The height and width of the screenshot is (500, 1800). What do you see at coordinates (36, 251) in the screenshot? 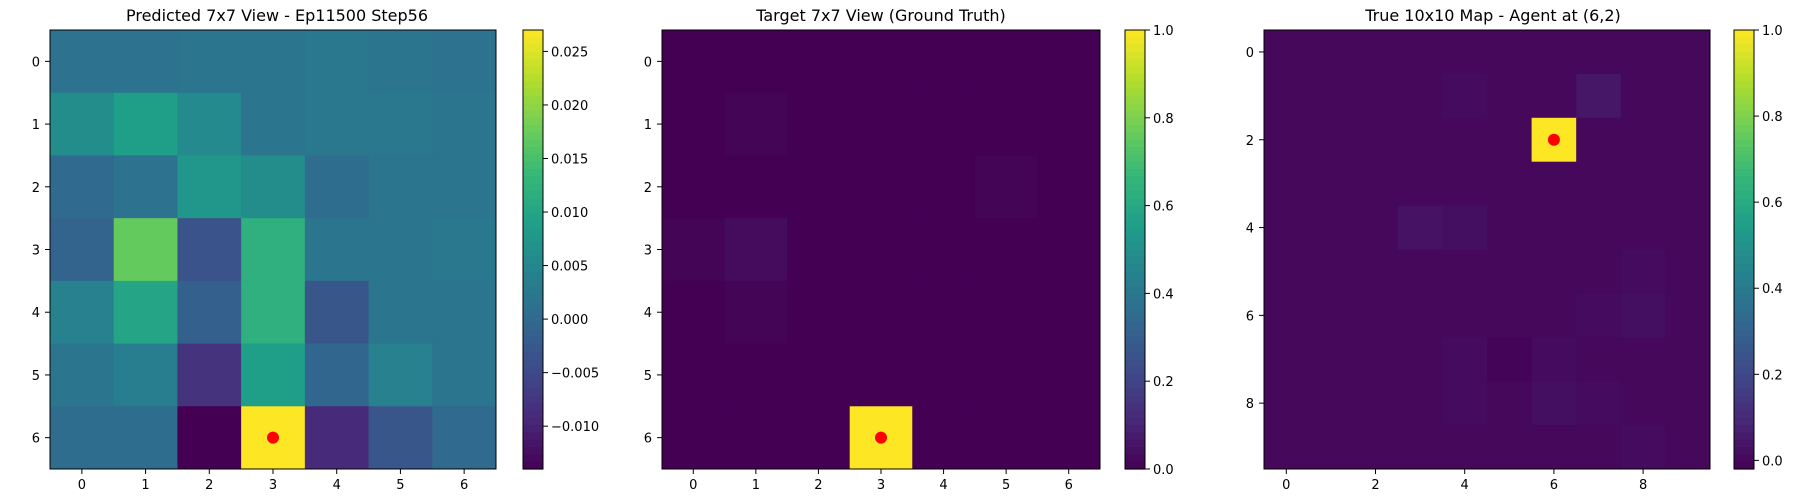
I see `y-tick-label: 3` at bounding box center [36, 251].